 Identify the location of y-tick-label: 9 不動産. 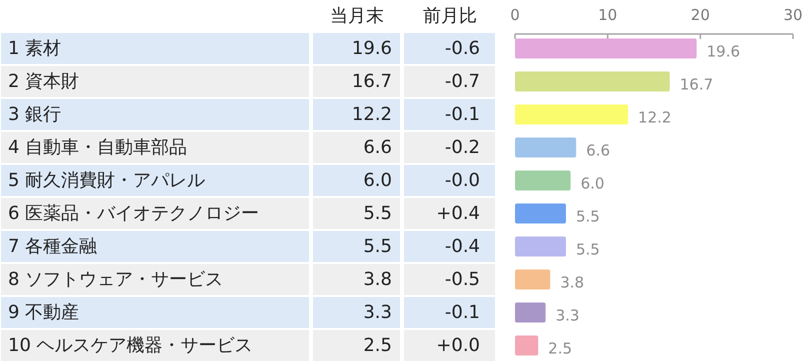
(44, 312).